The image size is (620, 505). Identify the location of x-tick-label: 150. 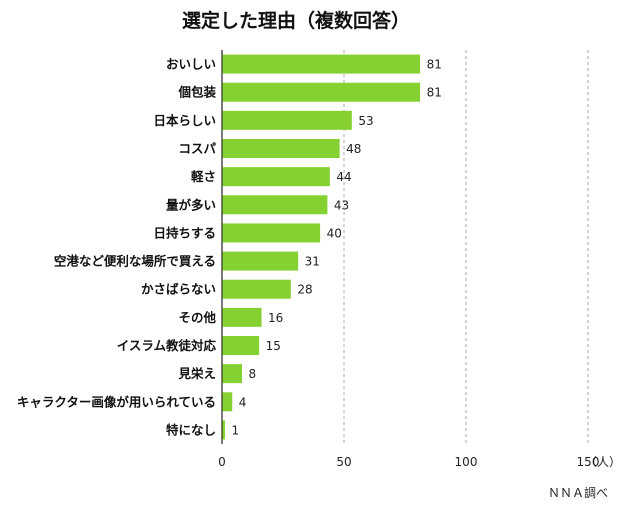
(588, 462).